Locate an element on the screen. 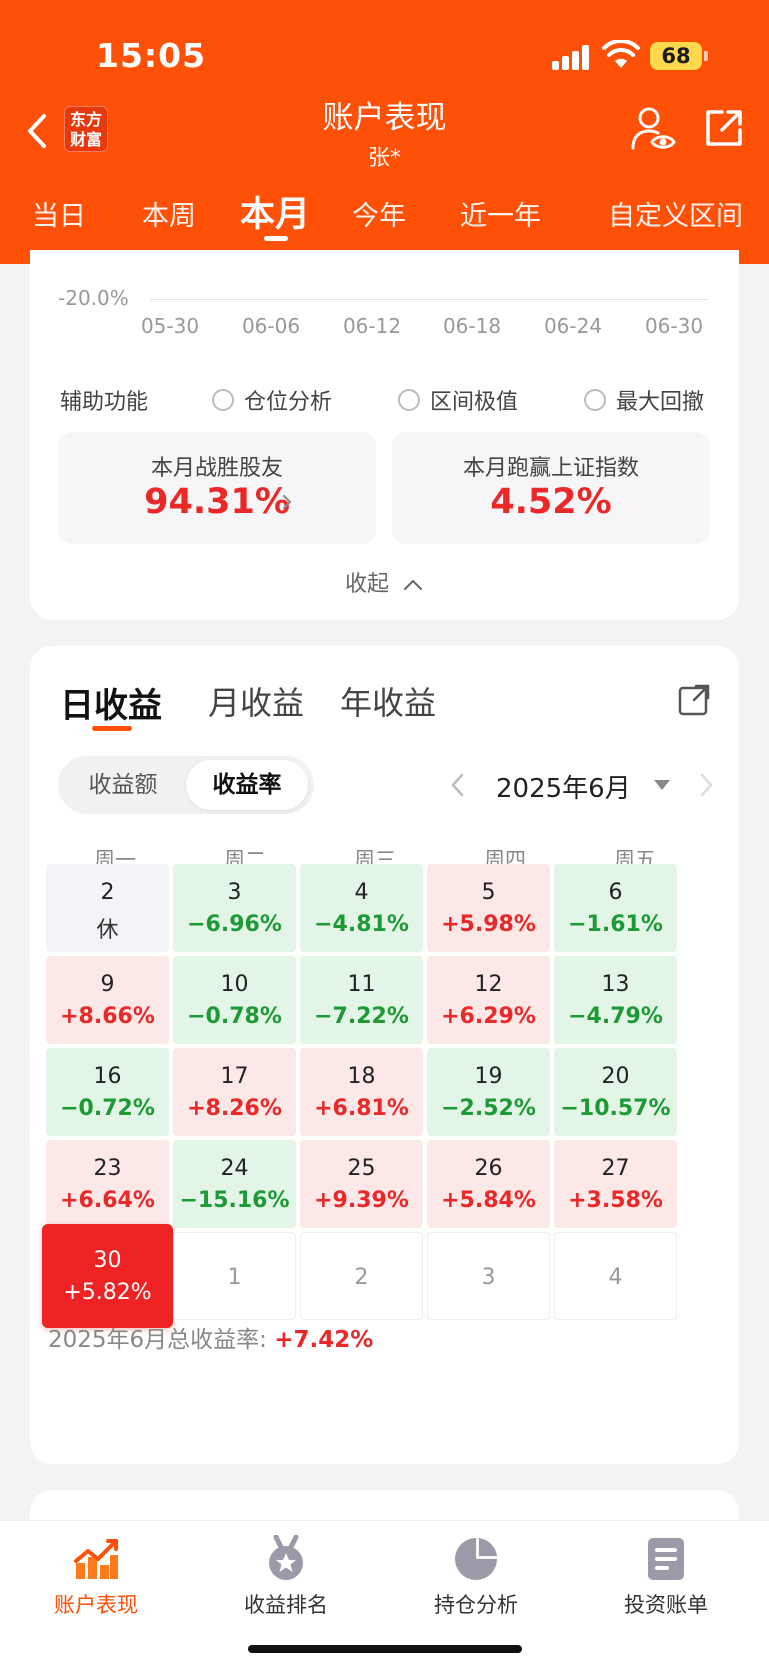 This screenshot has width=769, height=1665. calendar-day: 18 +6.81% is located at coordinates (361, 1092).